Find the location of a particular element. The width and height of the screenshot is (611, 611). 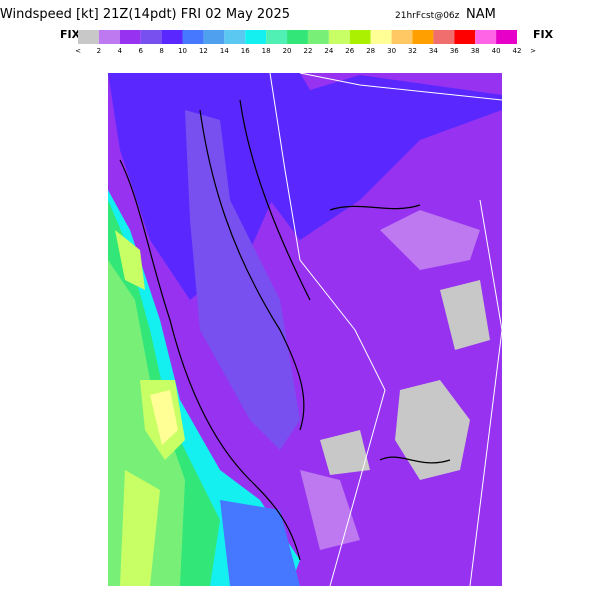

legend-tick: 24 is located at coordinates (328, 51).